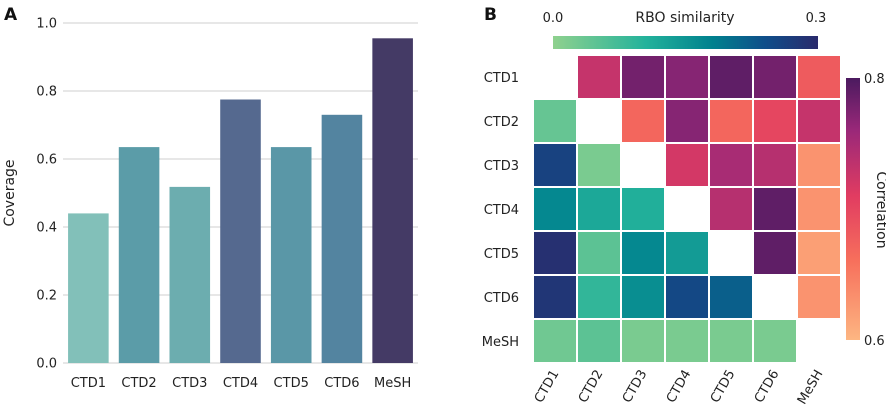 This screenshot has width=886, height=414. Describe the element at coordinates (10, 192) in the screenshot. I see `bar-y-axis-label: Coverage` at that location.